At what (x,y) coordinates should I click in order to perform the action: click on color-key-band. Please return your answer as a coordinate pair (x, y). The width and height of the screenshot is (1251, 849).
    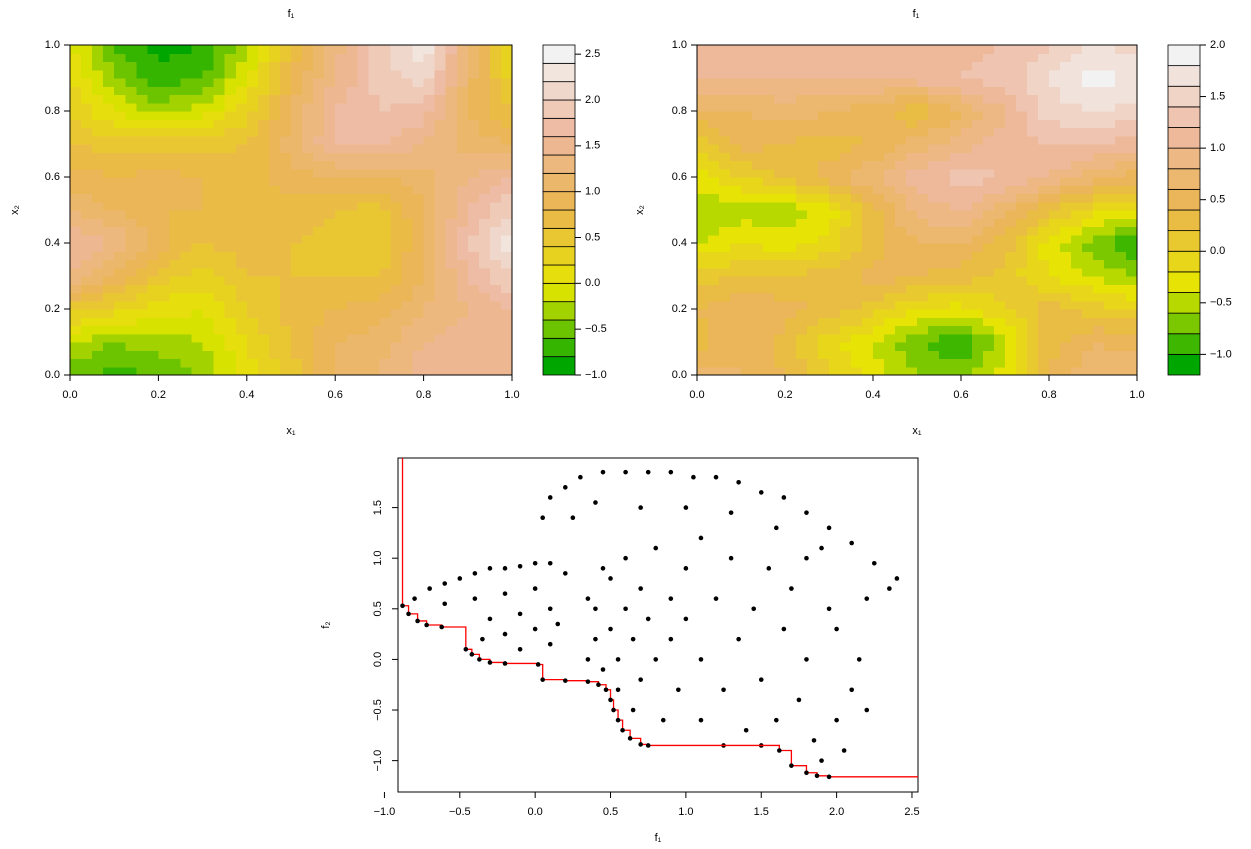
    Looking at the image, I should click on (1184, 282).